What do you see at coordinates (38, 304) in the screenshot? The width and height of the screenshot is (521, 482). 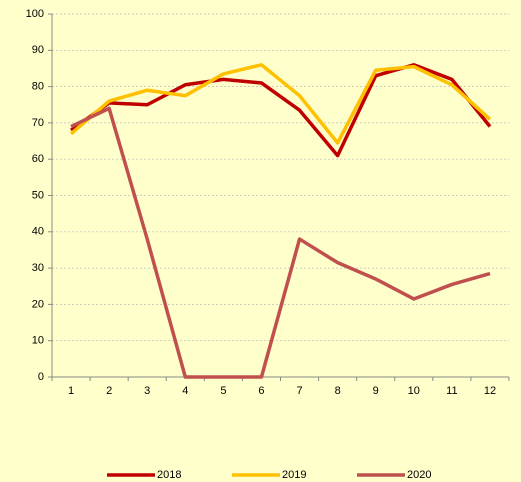 I see `y-tick-label: 20` at bounding box center [38, 304].